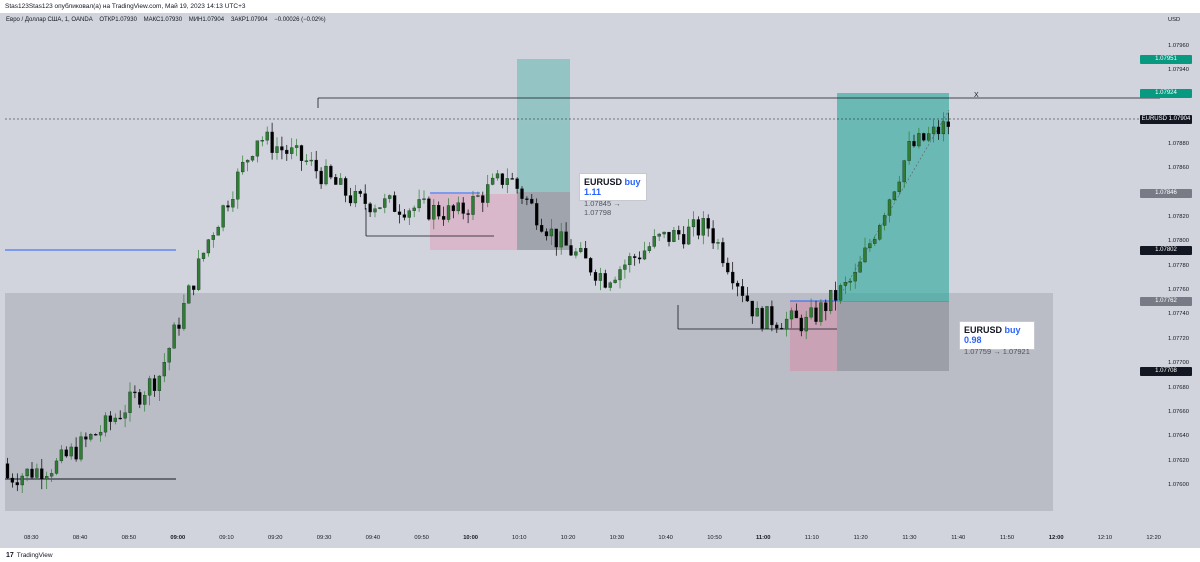  I want to click on price-tick-label: 1.07640, so click(1178, 436).